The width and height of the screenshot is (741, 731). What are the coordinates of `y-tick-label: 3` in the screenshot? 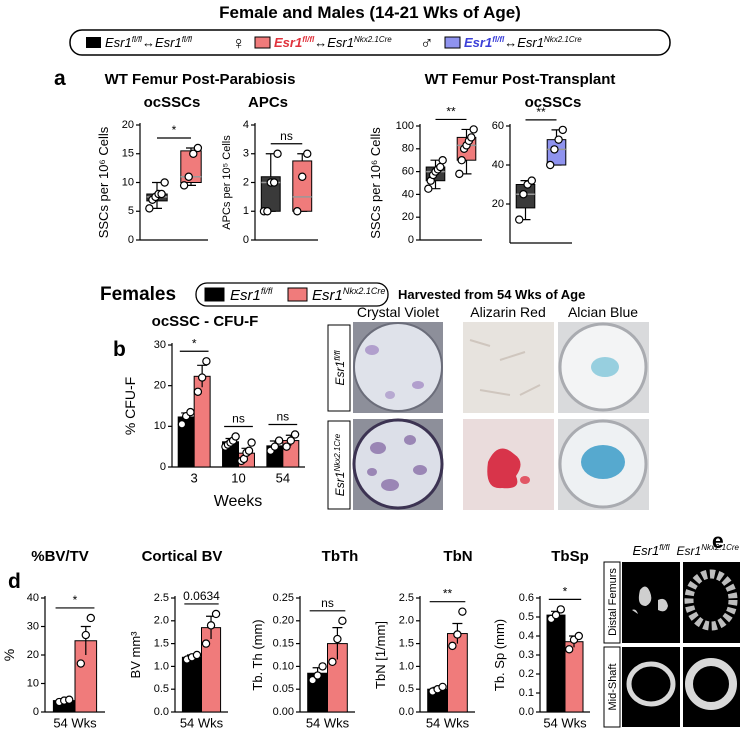 It's located at (246, 154).